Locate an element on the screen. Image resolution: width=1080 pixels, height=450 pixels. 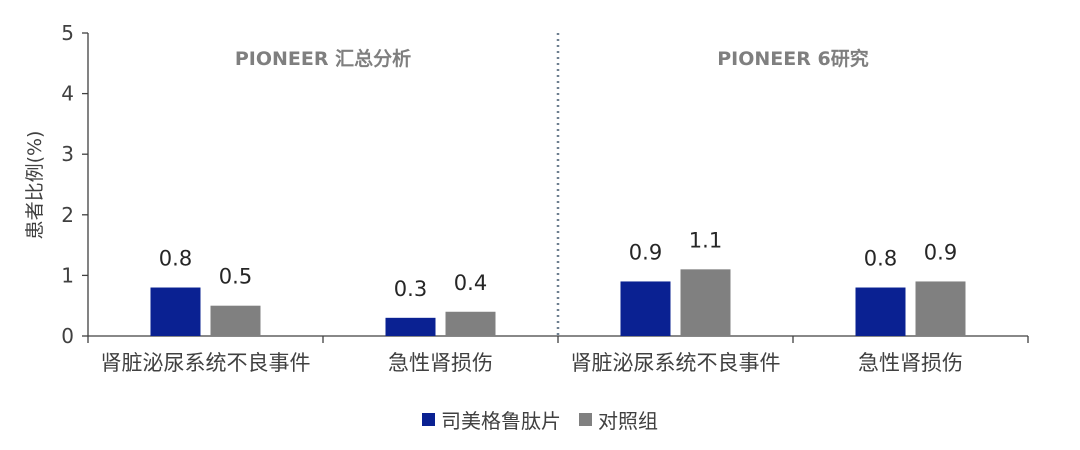
data-label: 0.3 is located at coordinates (410, 289).